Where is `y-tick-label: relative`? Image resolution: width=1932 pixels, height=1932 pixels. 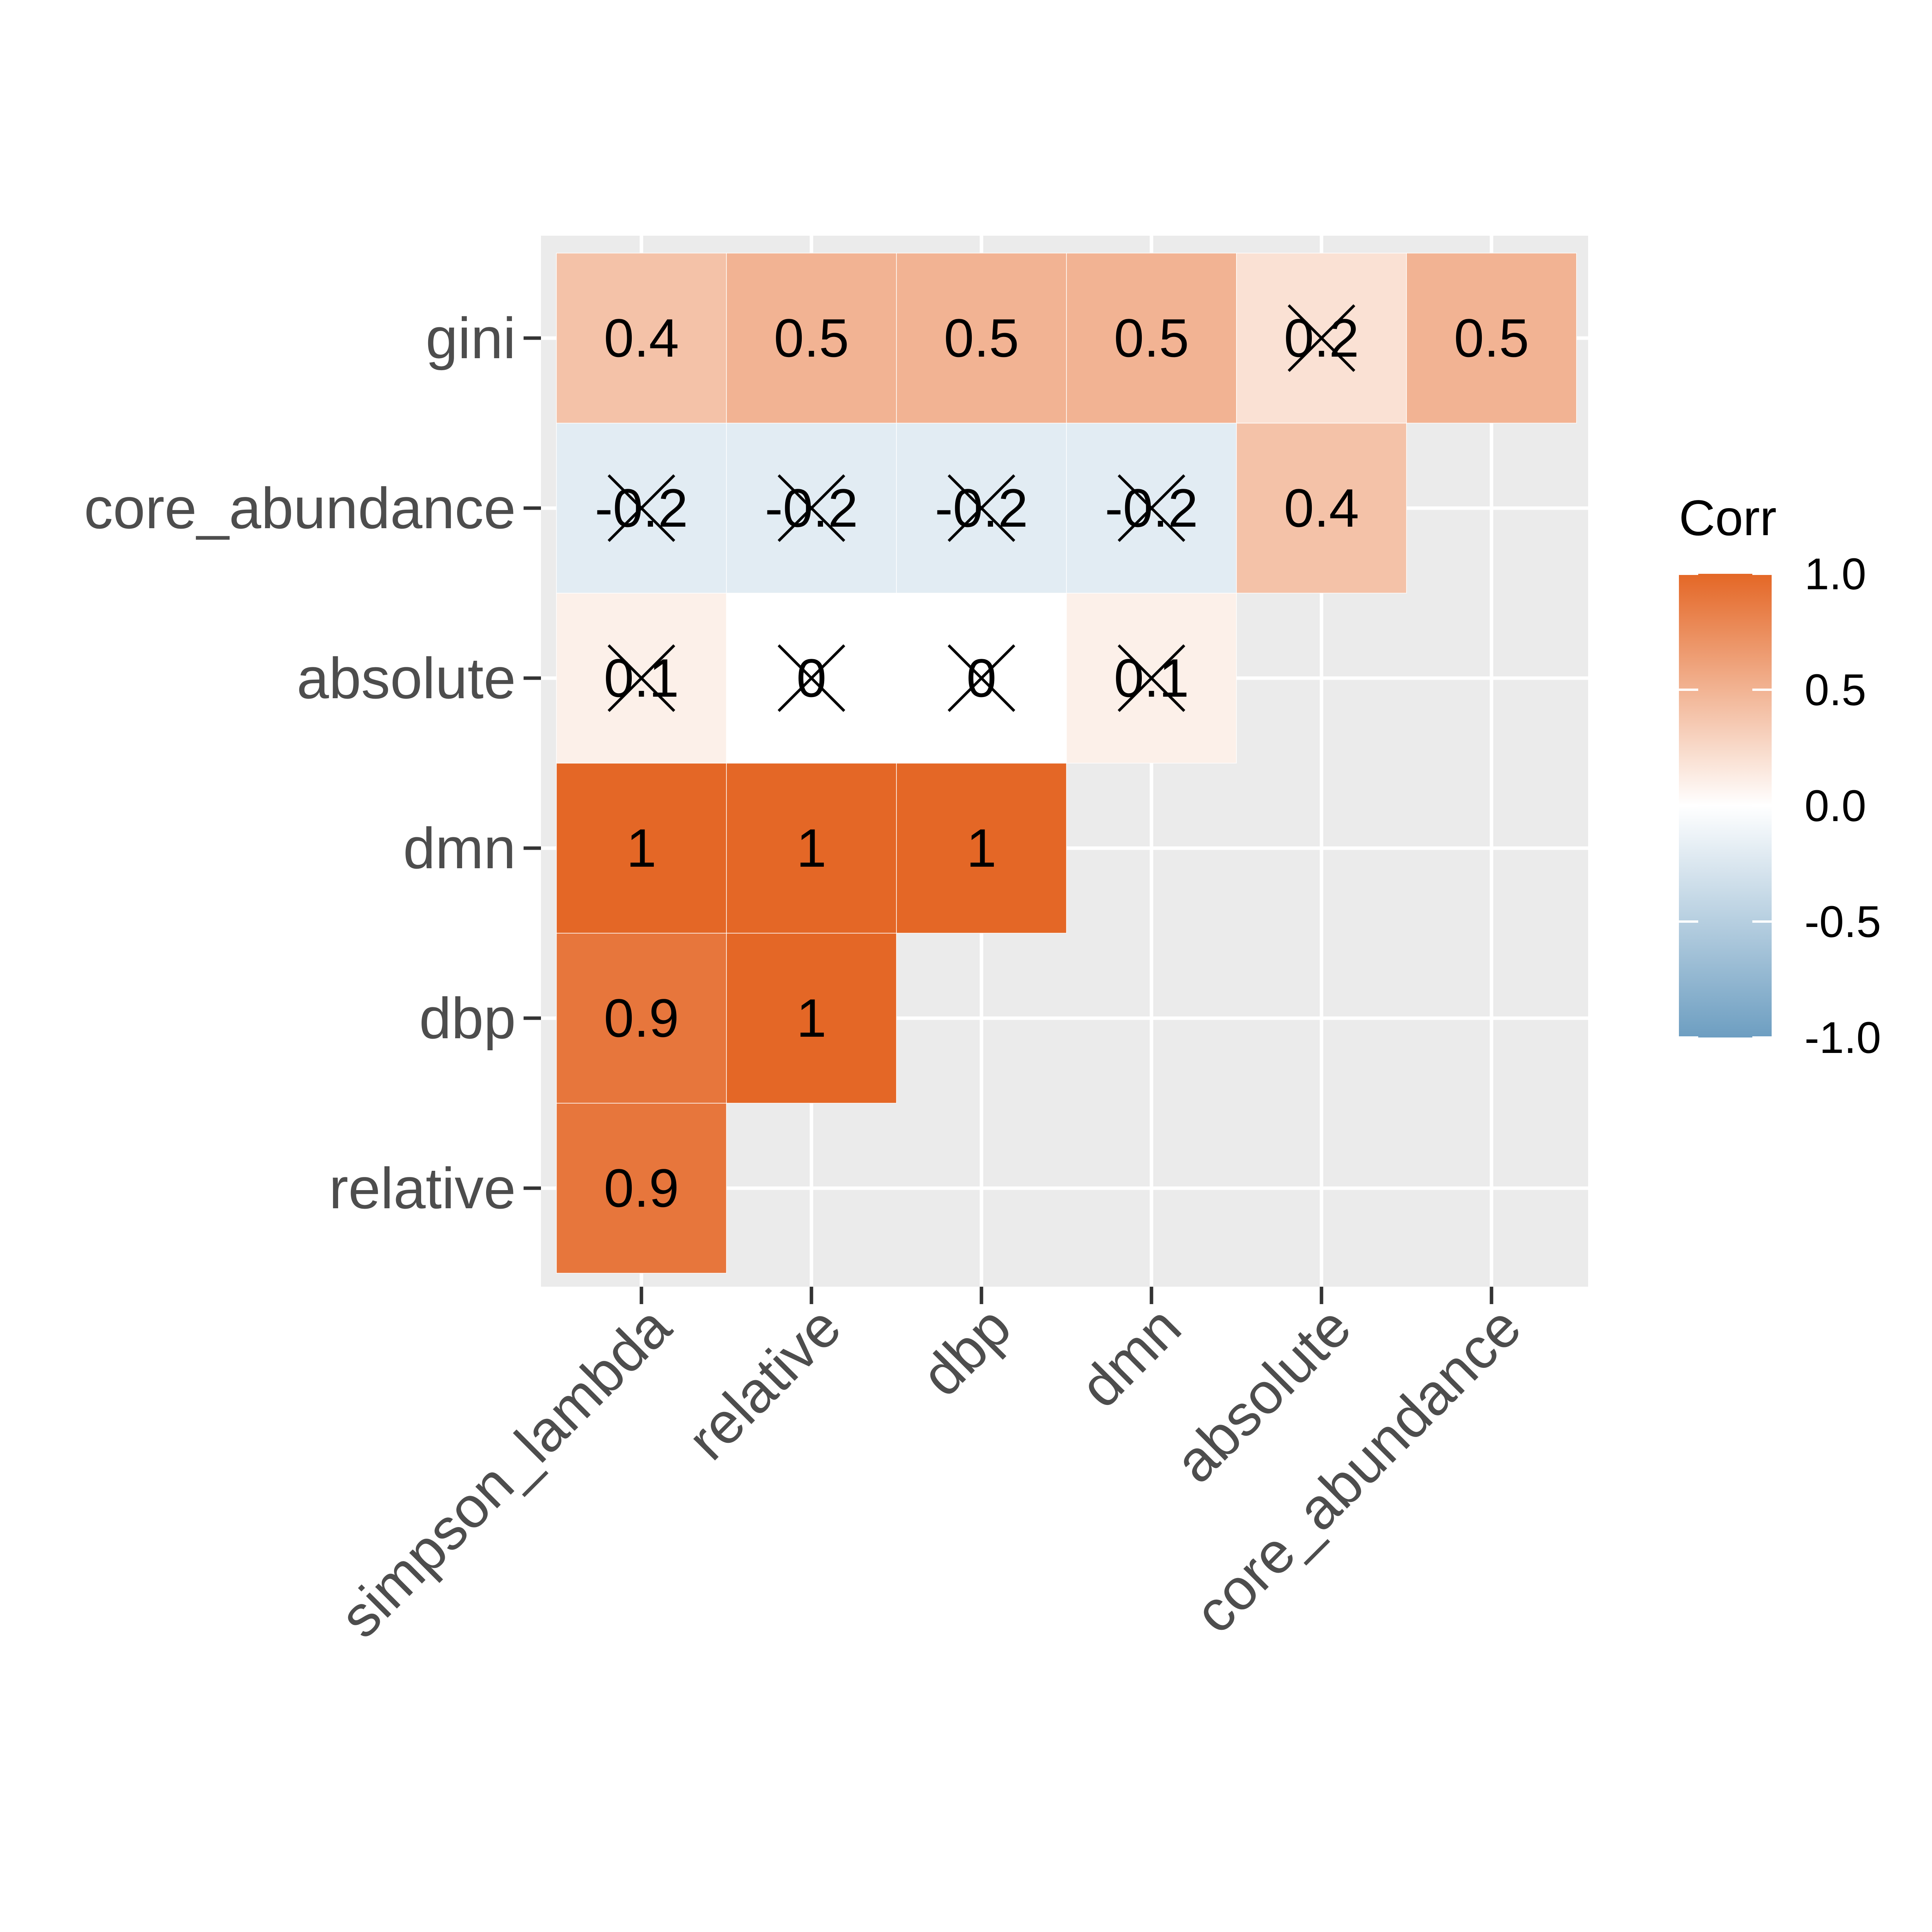 y-tick-label: relative is located at coordinates (422, 1189).